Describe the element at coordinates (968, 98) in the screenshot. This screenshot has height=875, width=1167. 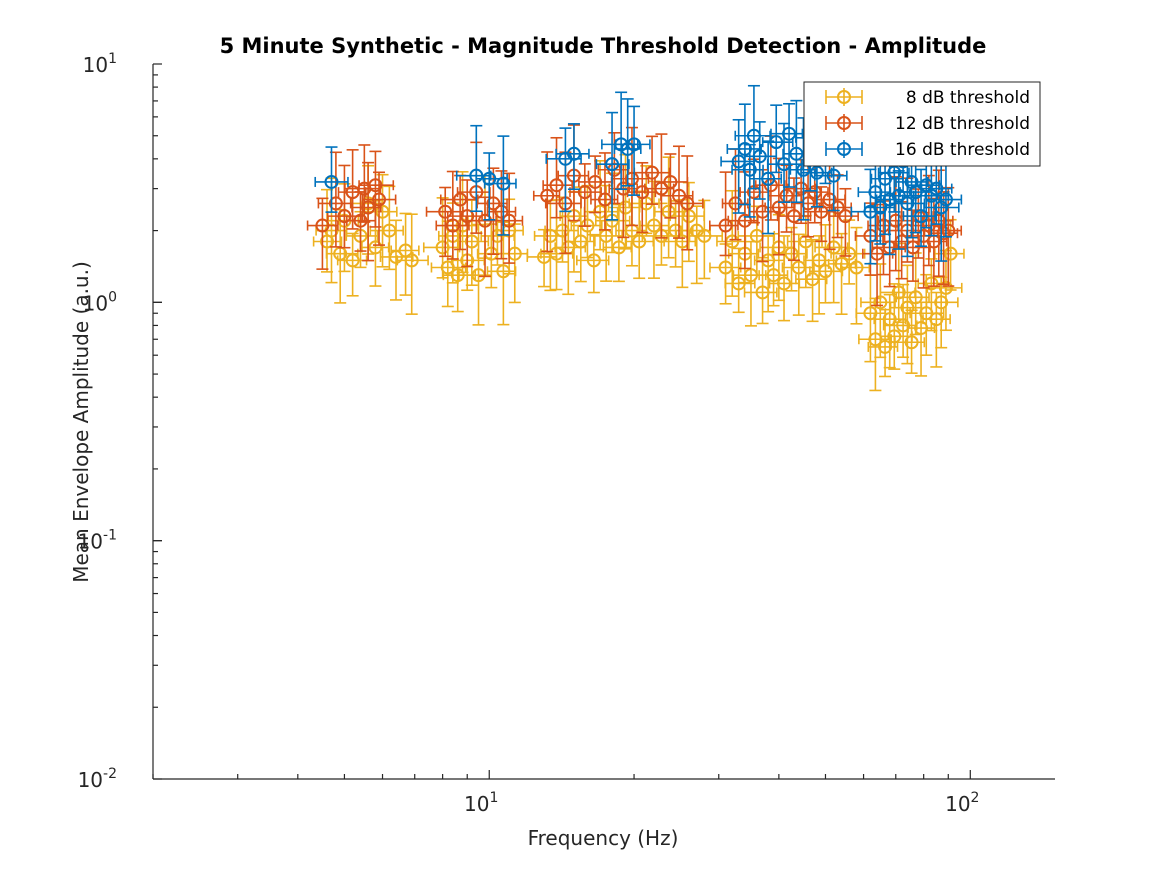
I see `legend-label: 8 dB threshold` at that location.